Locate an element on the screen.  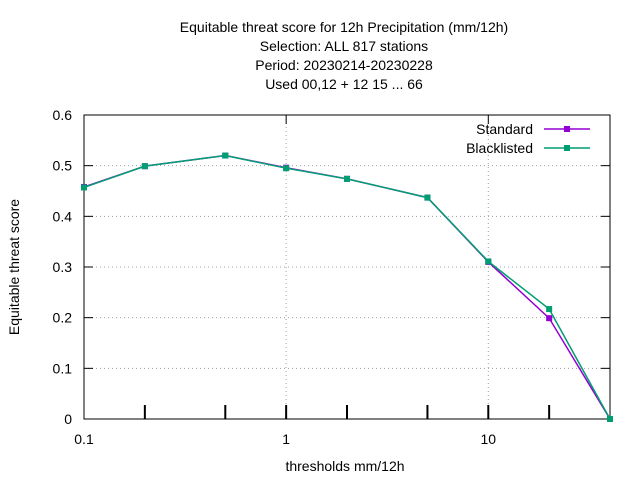
y-tick-label: 0.2 is located at coordinates (63, 318).